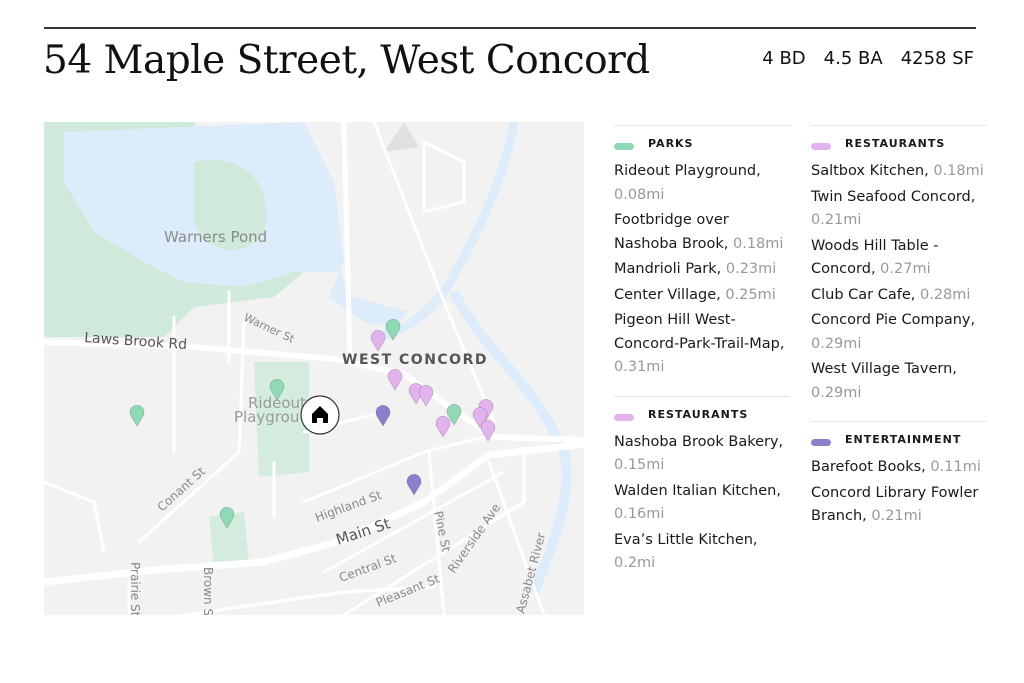 The height and width of the screenshot is (683, 1024). I want to click on list-item: Nashoba Brook Bakery, 0.15mi, so click(702, 454).